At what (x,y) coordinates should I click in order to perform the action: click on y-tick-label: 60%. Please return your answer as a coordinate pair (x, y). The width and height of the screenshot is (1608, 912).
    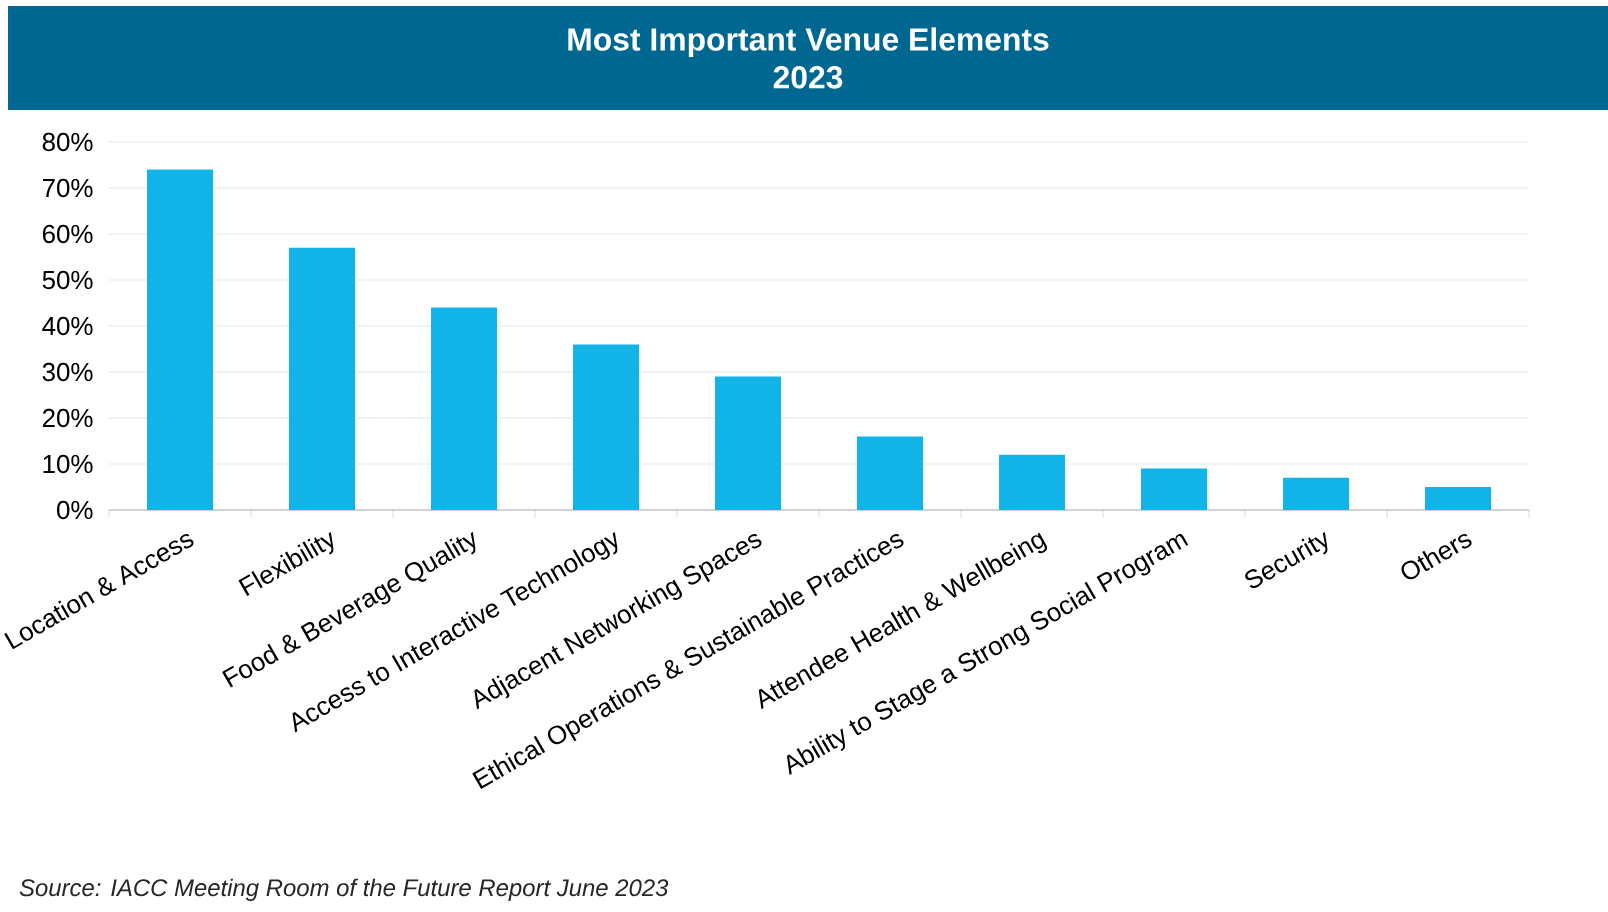
    Looking at the image, I should click on (67, 234).